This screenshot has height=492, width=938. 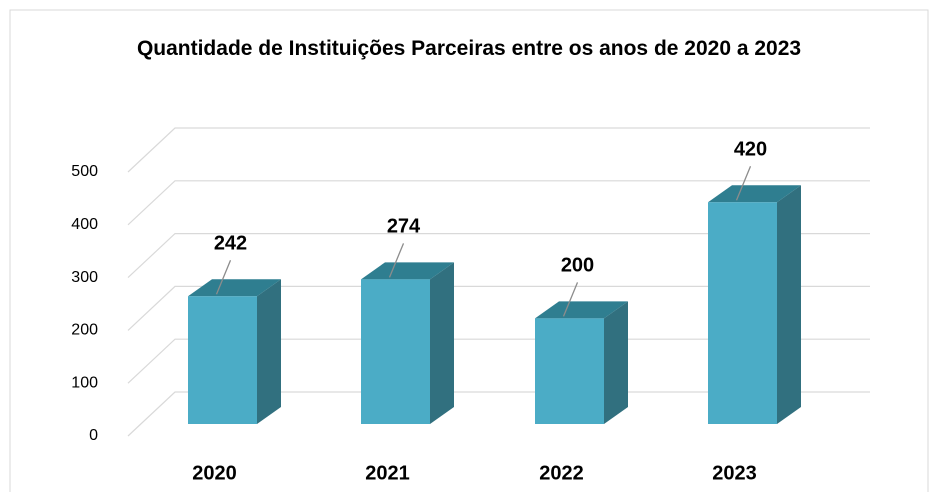 What do you see at coordinates (93, 435) in the screenshot?
I see `y-tick-label: 0` at bounding box center [93, 435].